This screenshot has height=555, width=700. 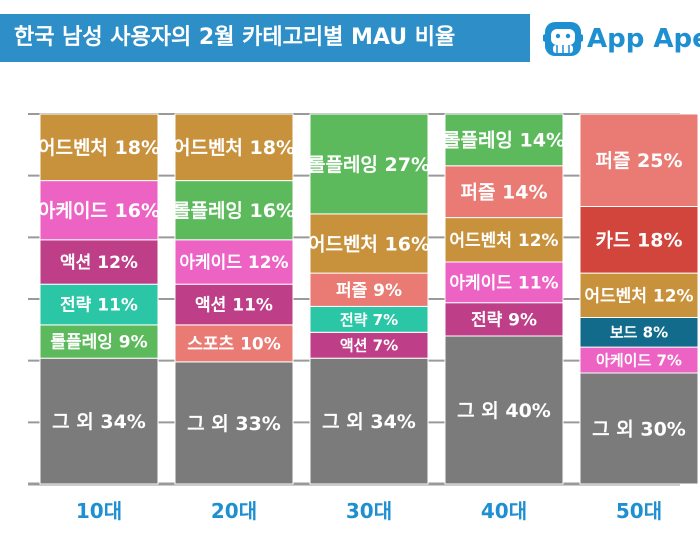 I want to click on logo-text: App Ape, so click(x=643, y=39).